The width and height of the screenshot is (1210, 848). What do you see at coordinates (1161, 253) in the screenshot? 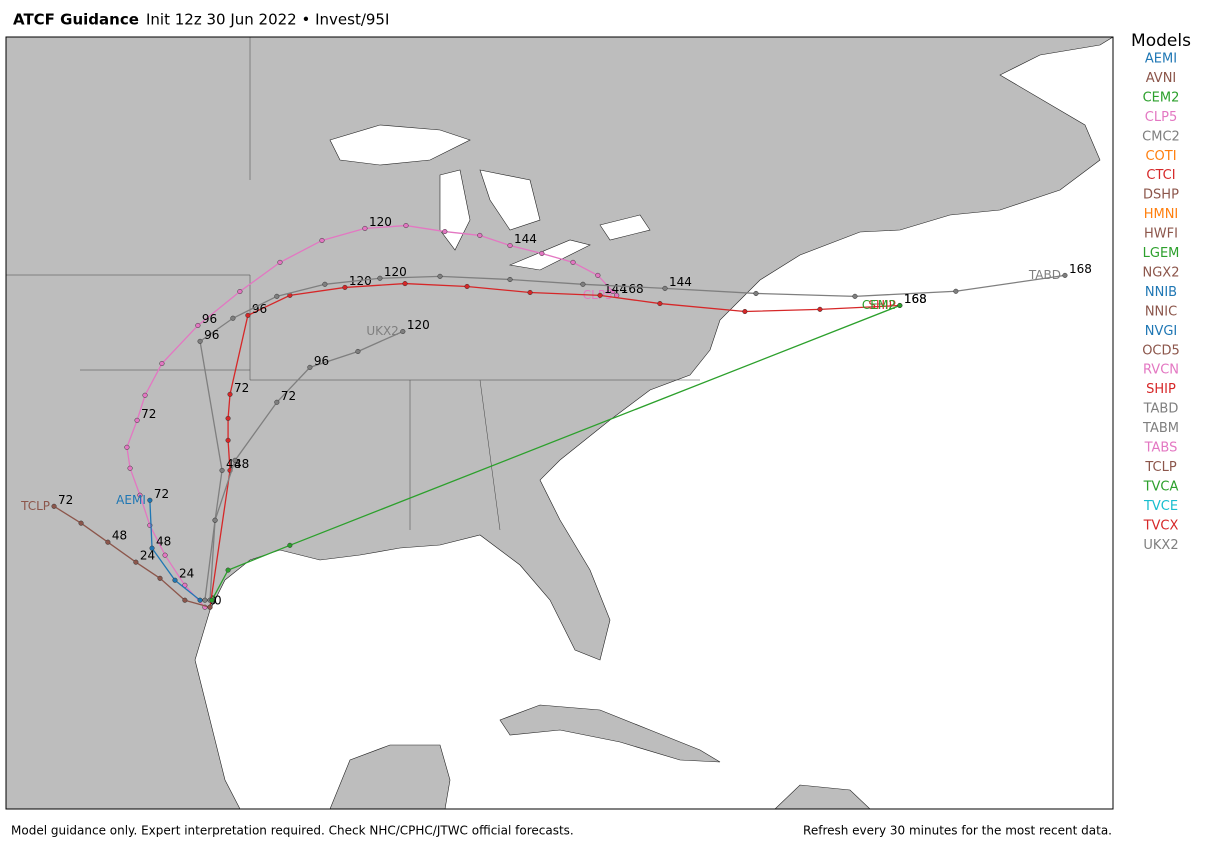
I see `legend-entry: LGEM` at bounding box center [1161, 253].